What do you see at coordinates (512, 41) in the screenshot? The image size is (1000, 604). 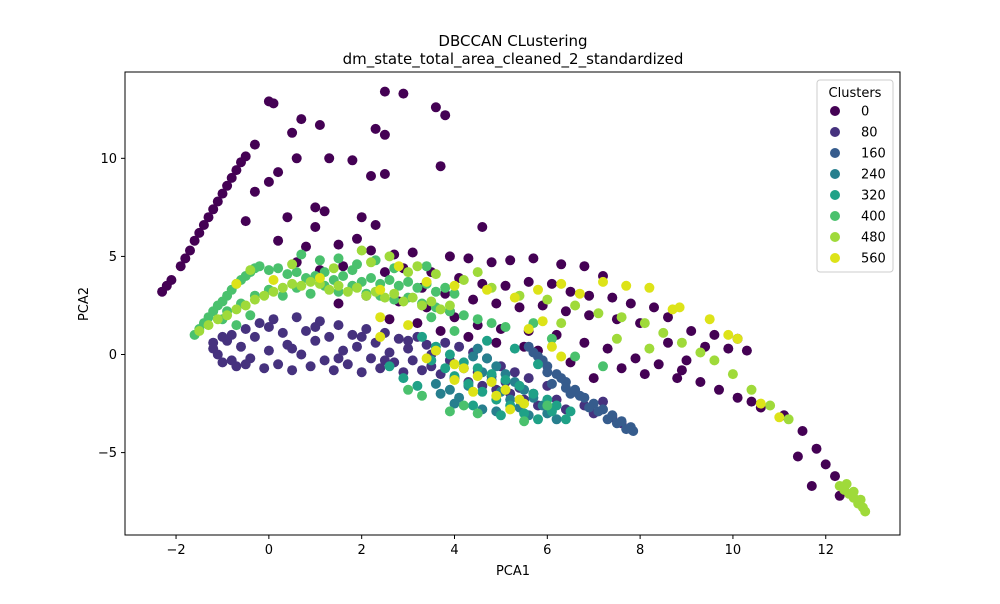 I see `chart-title-line1: DBCCAN CLustering` at bounding box center [512, 41].